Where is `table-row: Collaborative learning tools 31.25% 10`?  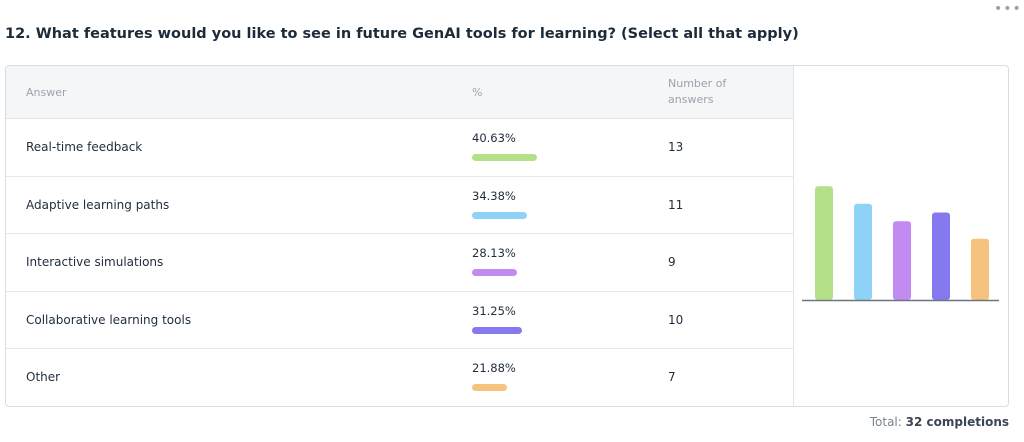 table-row: Collaborative learning tools 31.25% 10 is located at coordinates (399, 320).